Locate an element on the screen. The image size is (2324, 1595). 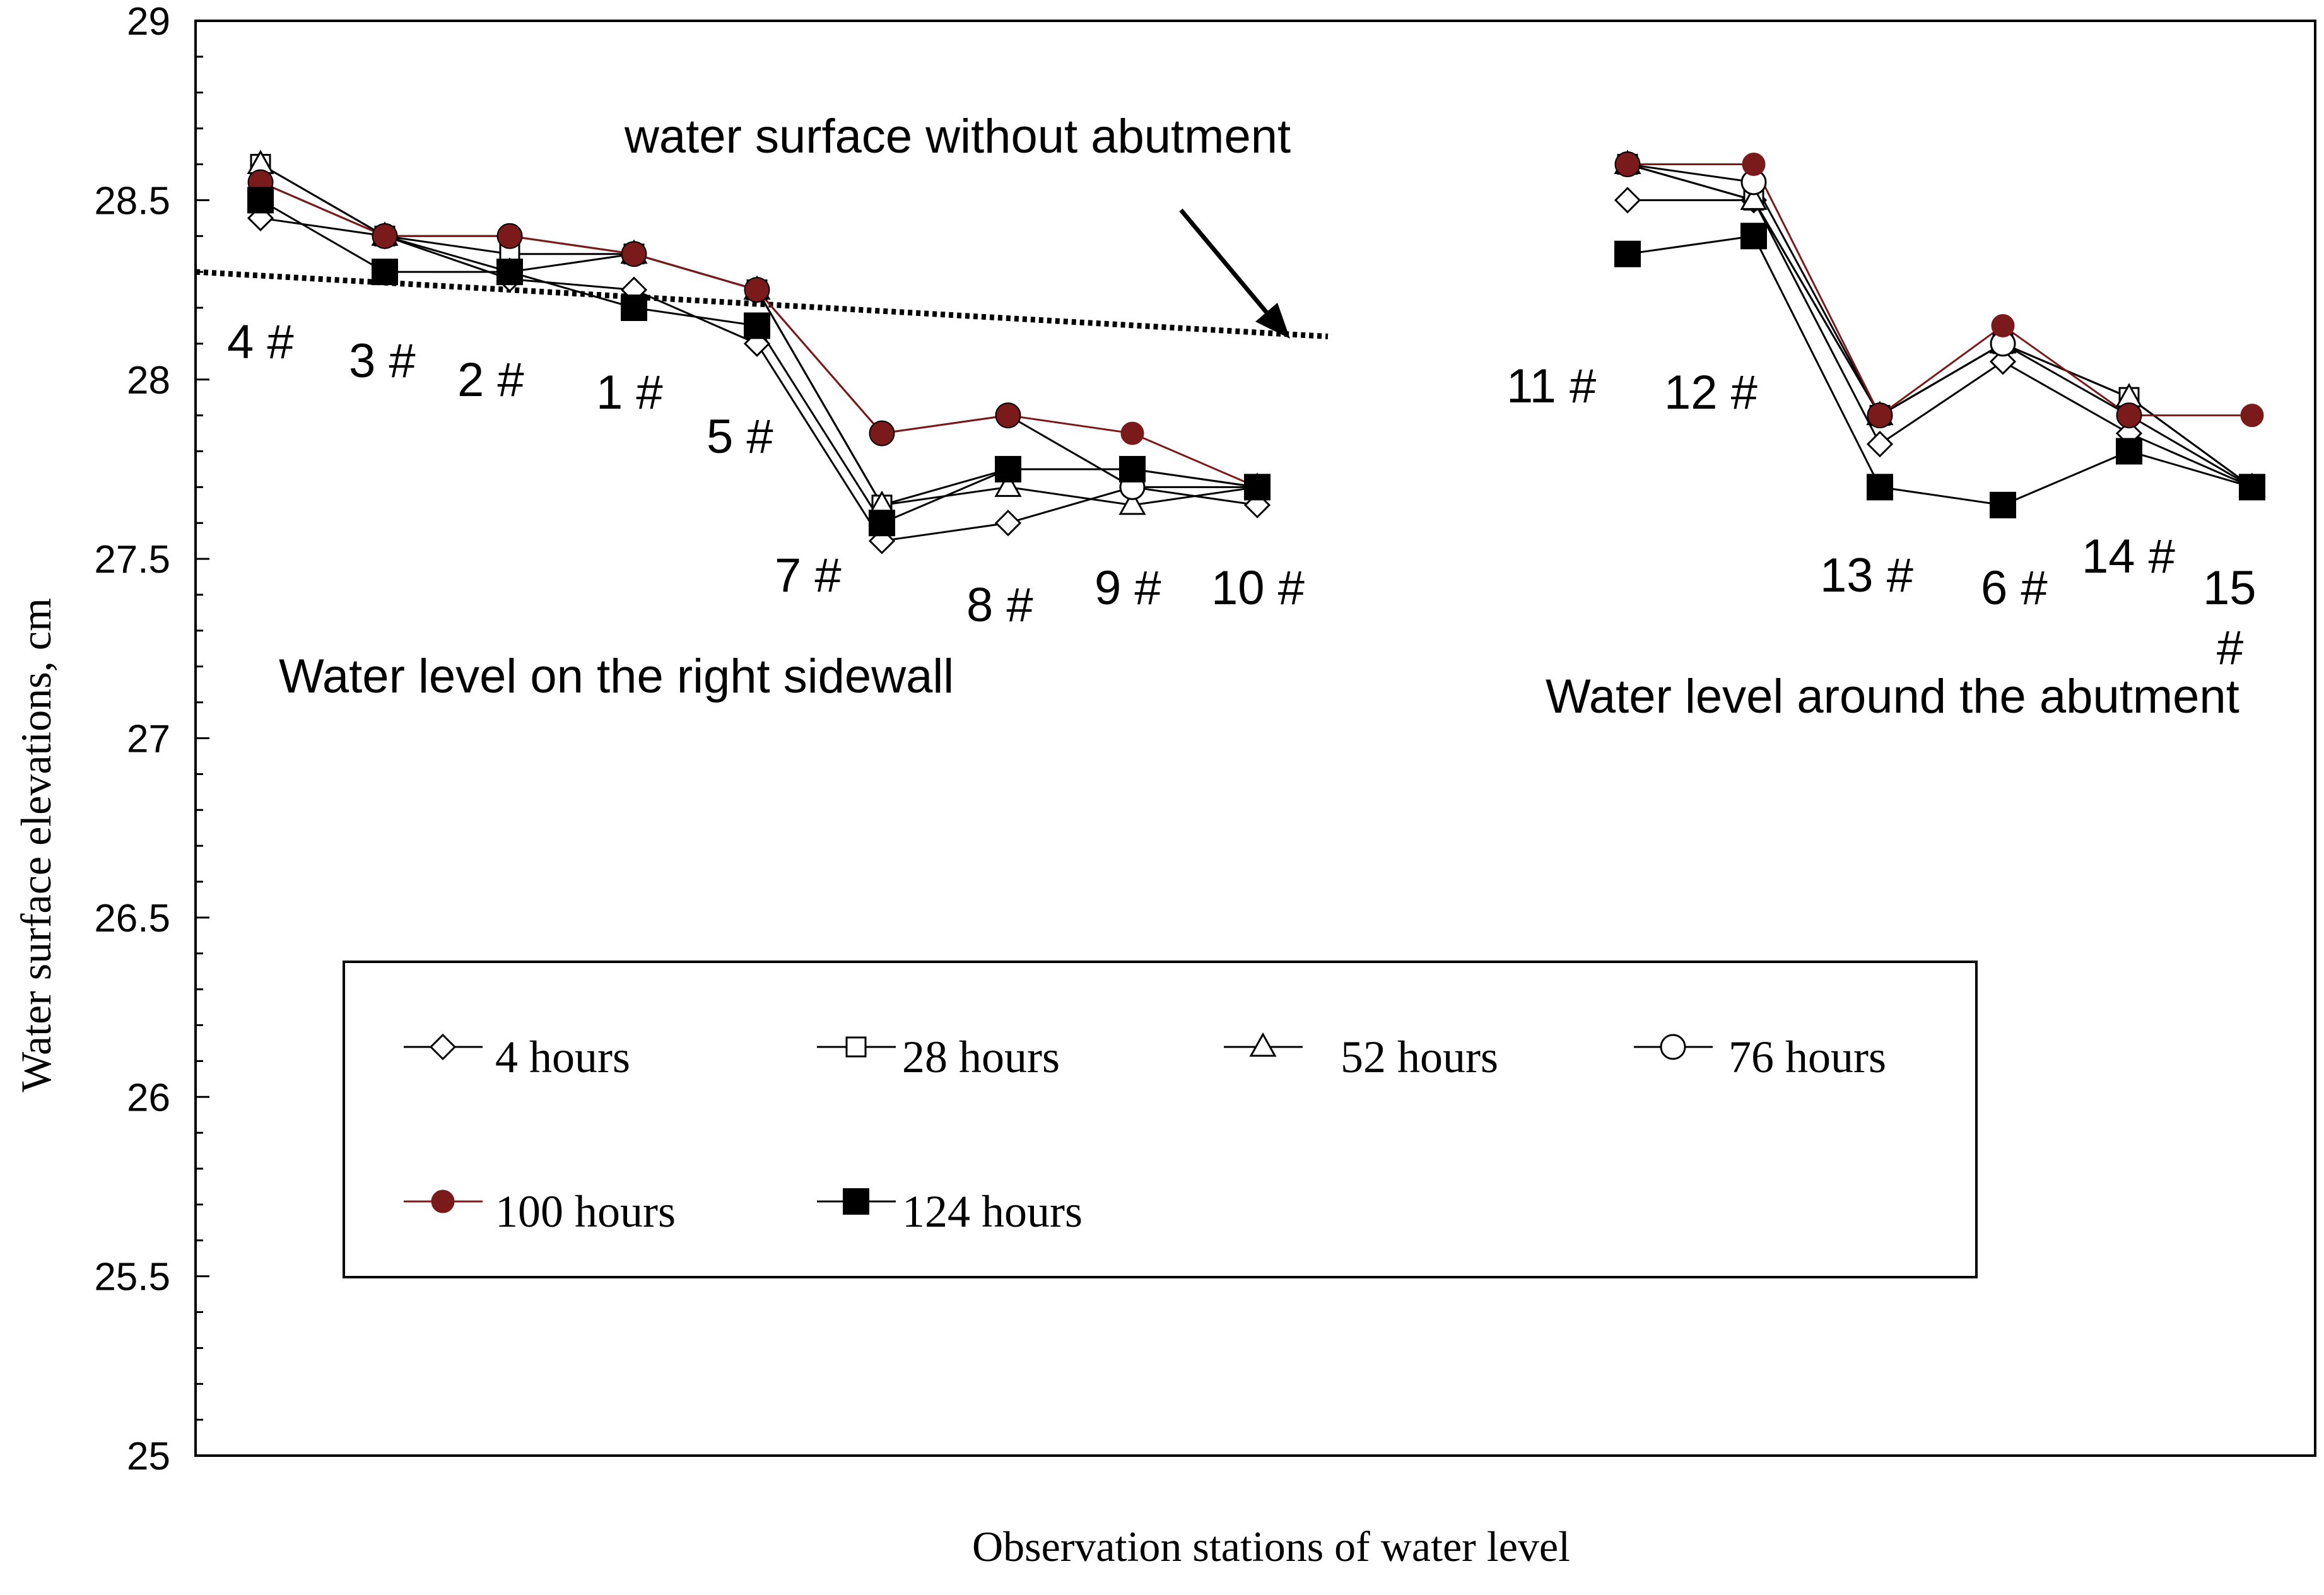
station-label: 12 # is located at coordinates (1711, 393).